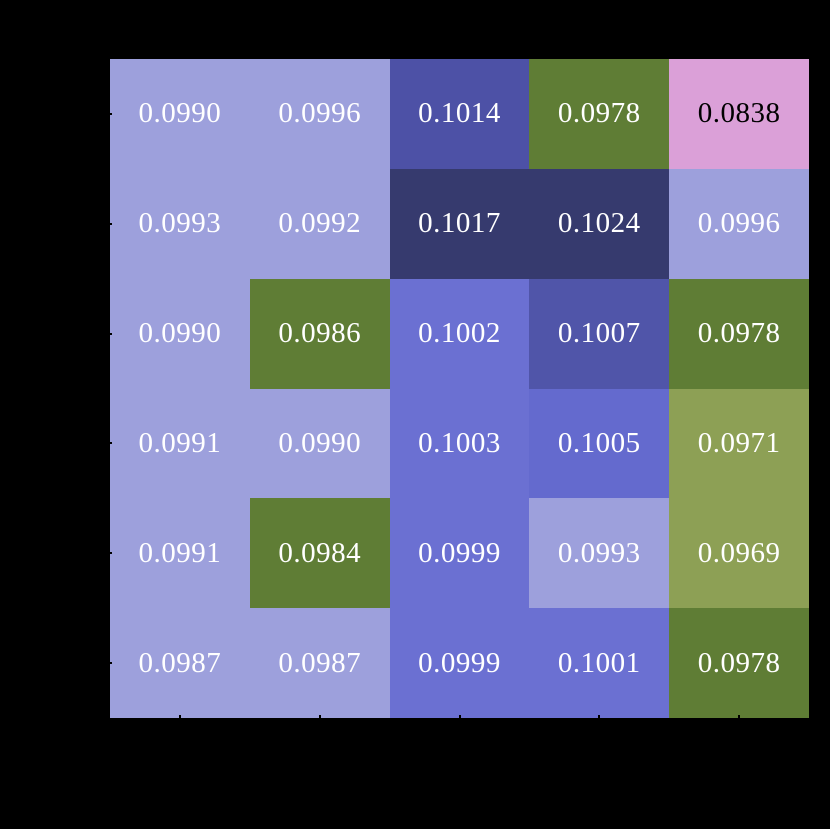  What do you see at coordinates (180, 553) in the screenshot?
I see `heatmap-cell-r4c0: 0.0991` at bounding box center [180, 553].